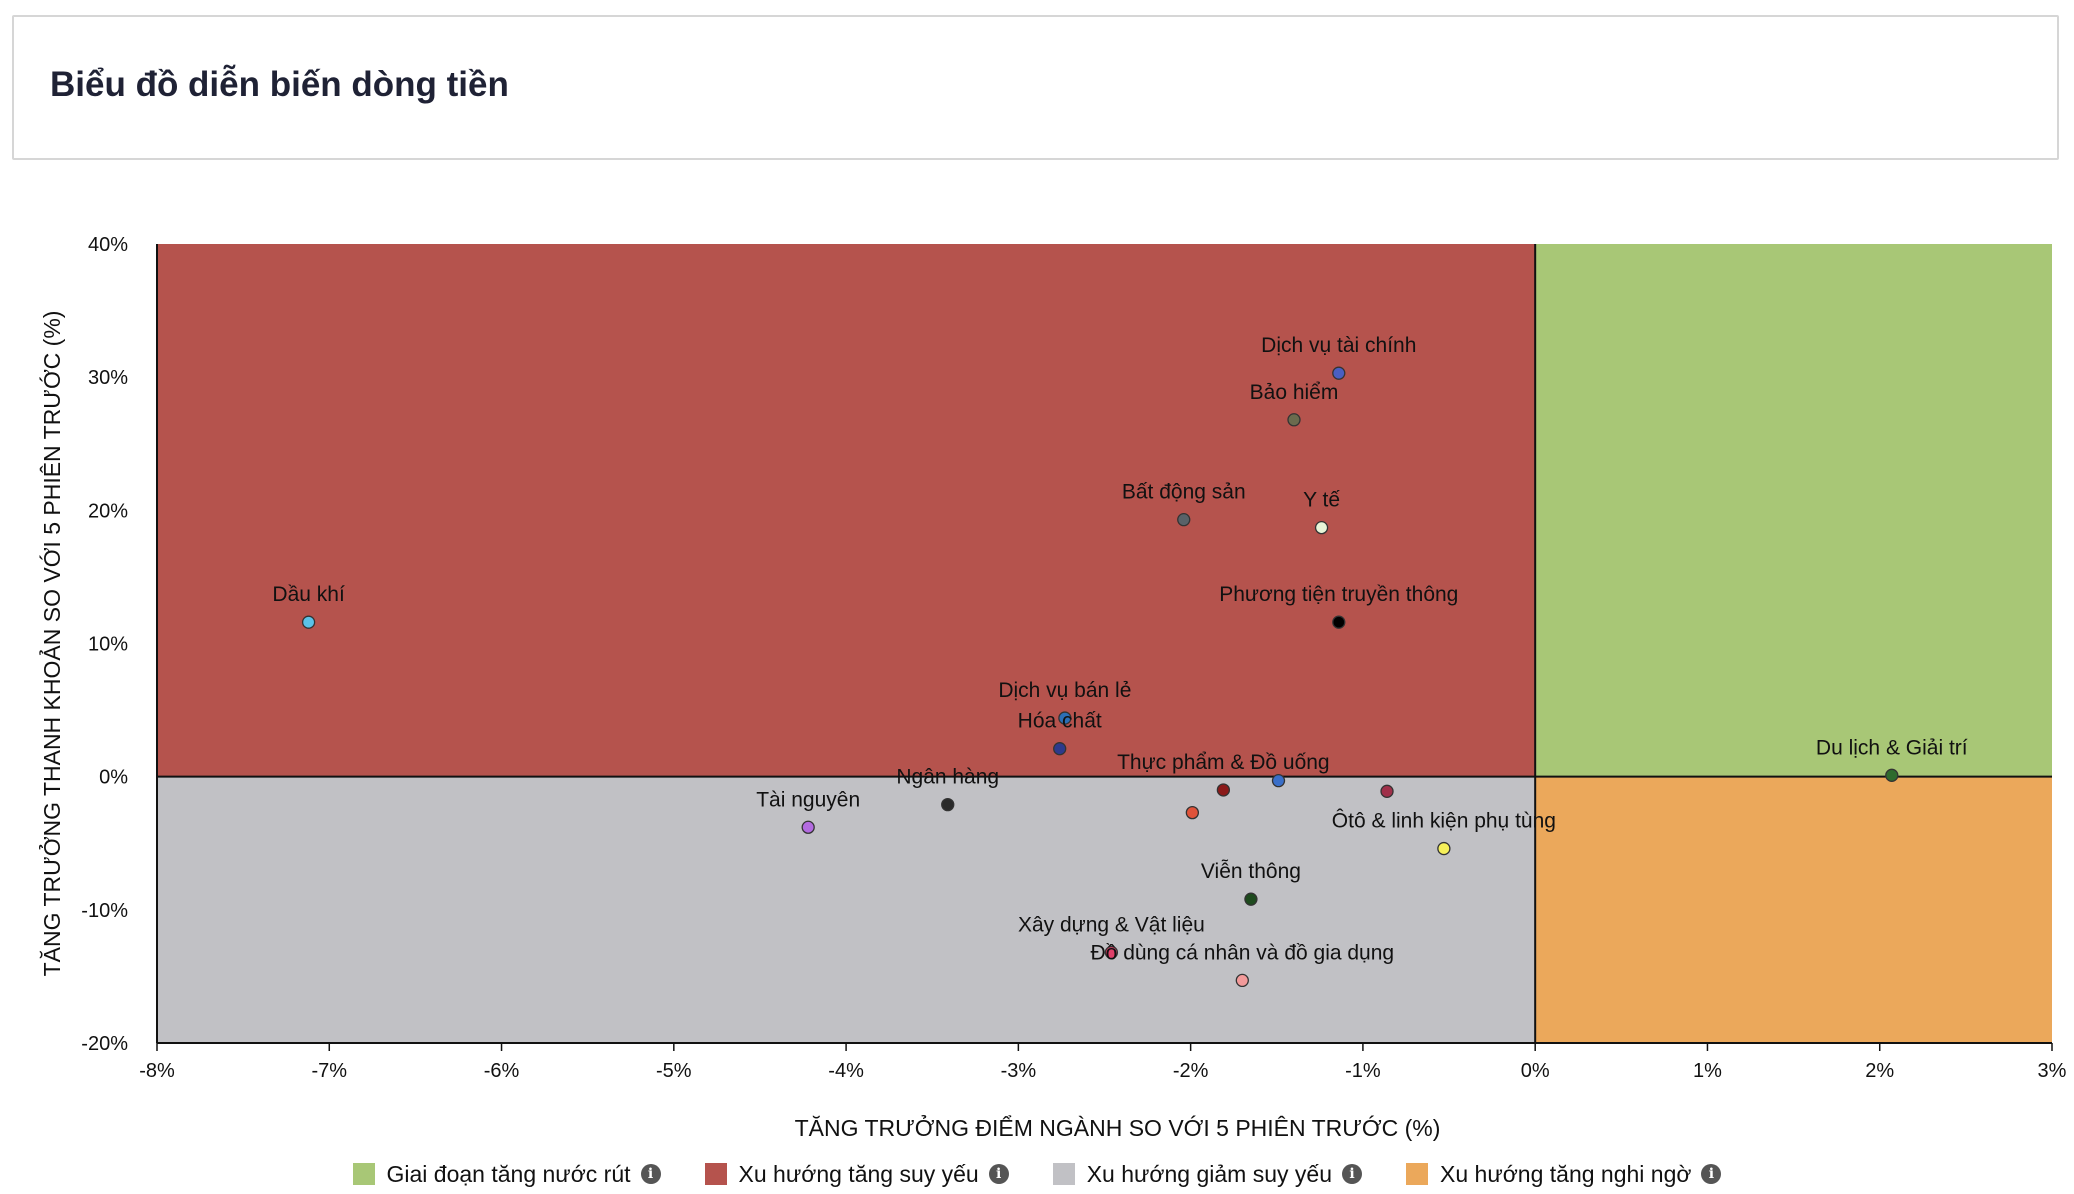 The width and height of the screenshot is (2074, 1194). What do you see at coordinates (674, 1071) in the screenshot?
I see `x-tick-label: -5%` at bounding box center [674, 1071].